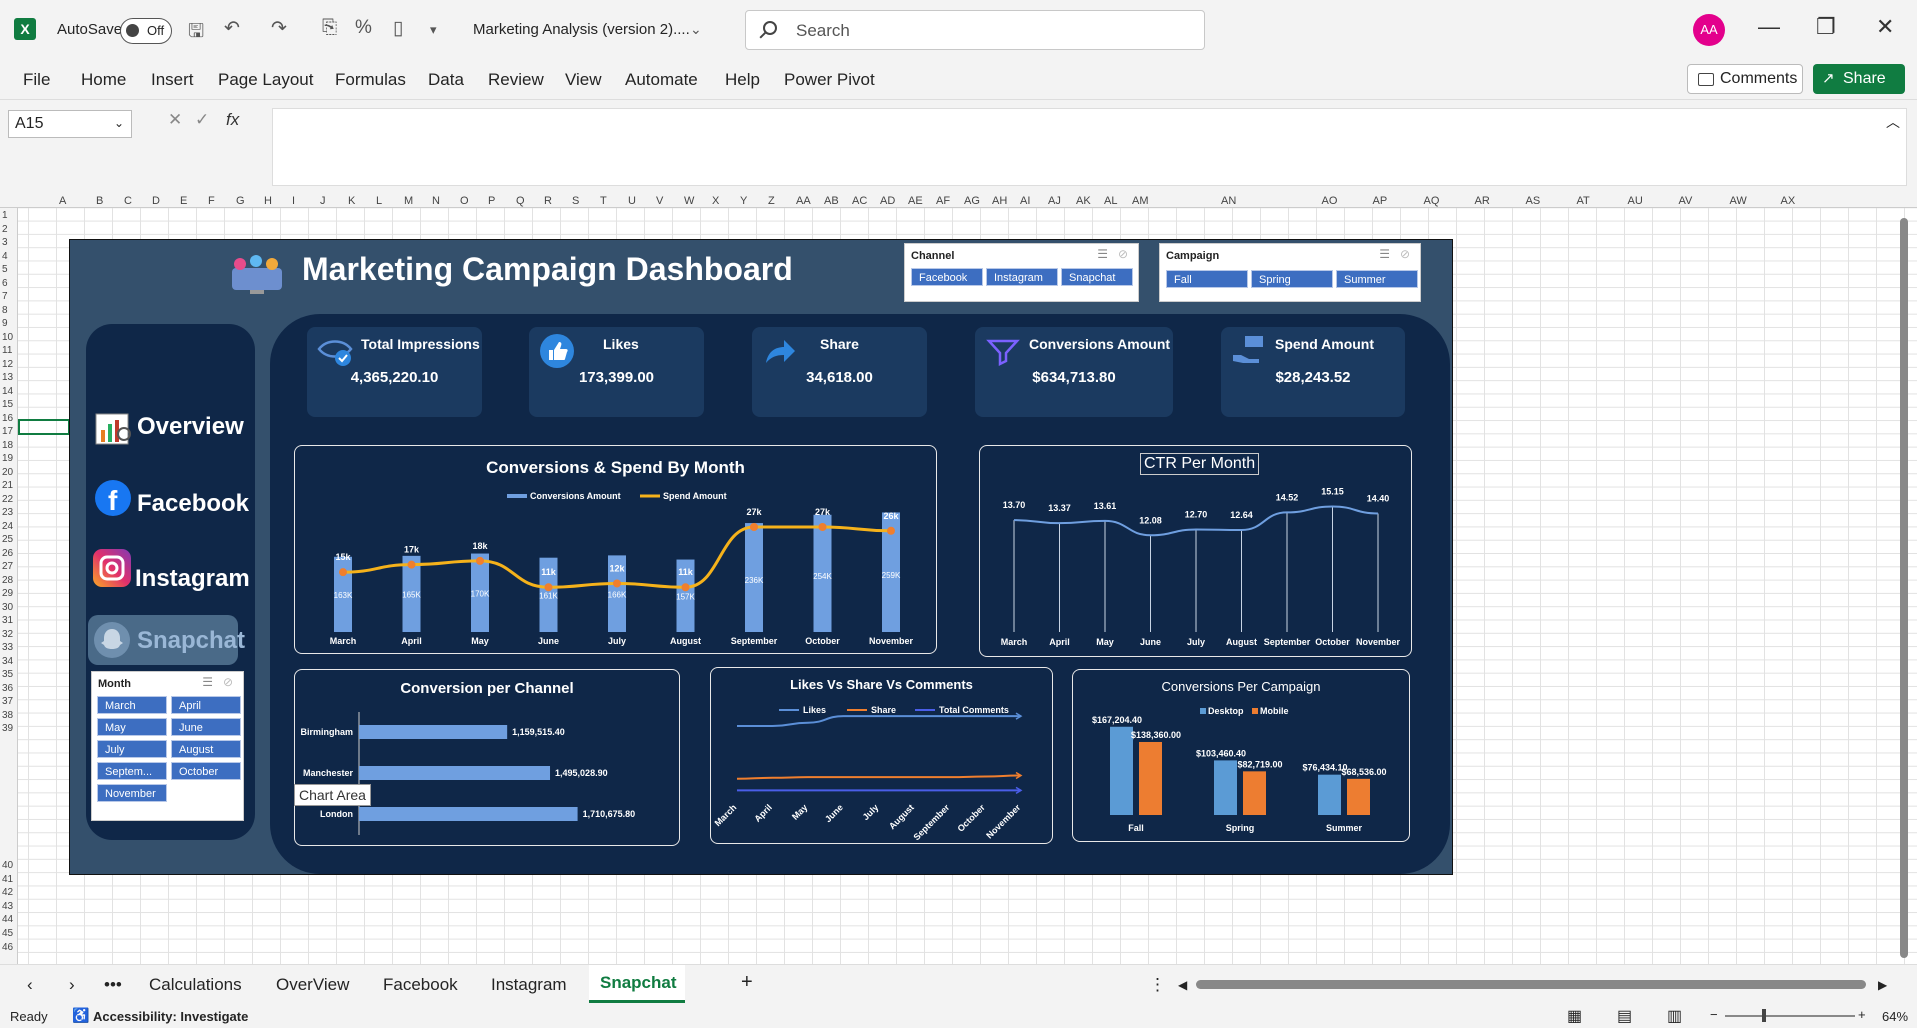  What do you see at coordinates (803, 201) in the screenshot?
I see `column-header: AA` at bounding box center [803, 201].